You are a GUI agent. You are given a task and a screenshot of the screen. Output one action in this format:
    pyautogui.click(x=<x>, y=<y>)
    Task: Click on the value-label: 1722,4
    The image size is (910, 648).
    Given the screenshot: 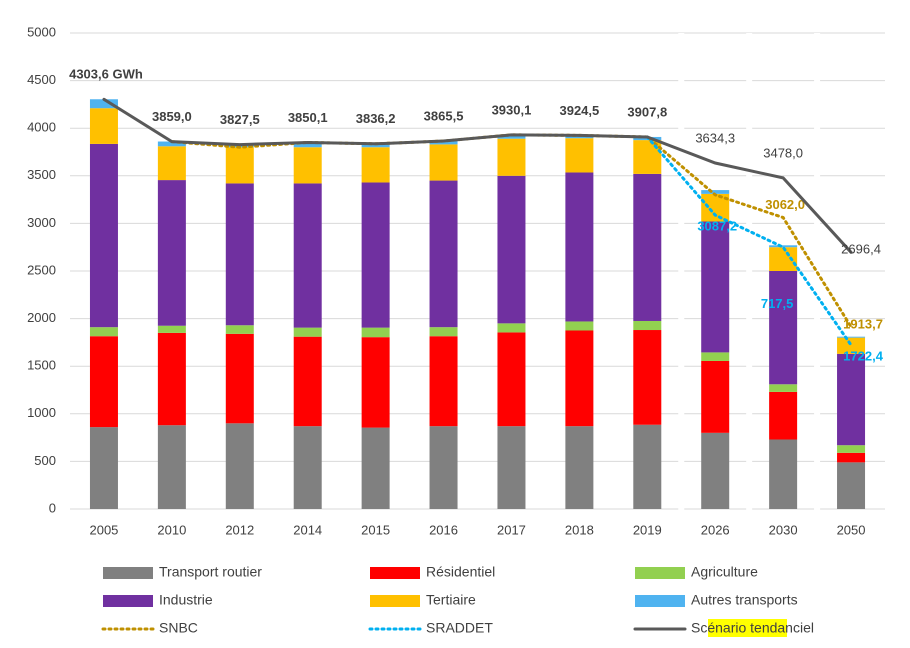 What is the action you would take?
    pyautogui.click(x=863, y=355)
    